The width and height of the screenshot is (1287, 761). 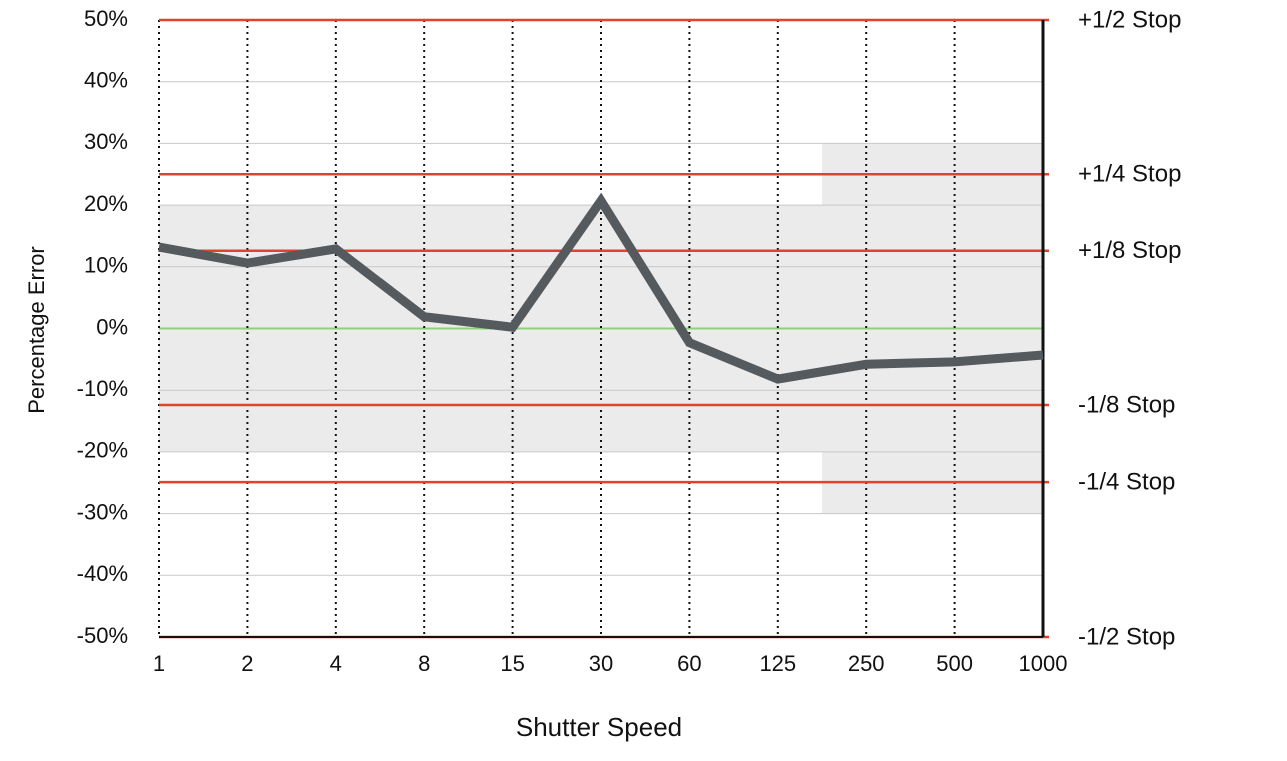 What do you see at coordinates (106, 141) in the screenshot?
I see `y-tick-label: 30%` at bounding box center [106, 141].